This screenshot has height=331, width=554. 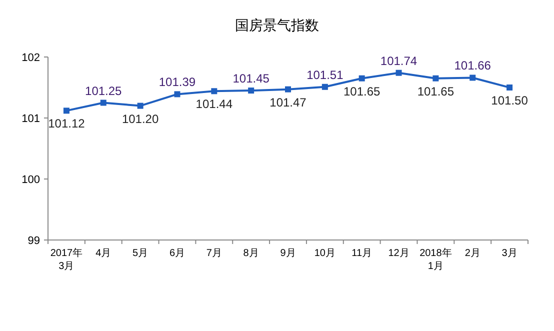 What do you see at coordinates (436, 259) in the screenshot?
I see `x-tick-label: 2018年 1月` at bounding box center [436, 259].